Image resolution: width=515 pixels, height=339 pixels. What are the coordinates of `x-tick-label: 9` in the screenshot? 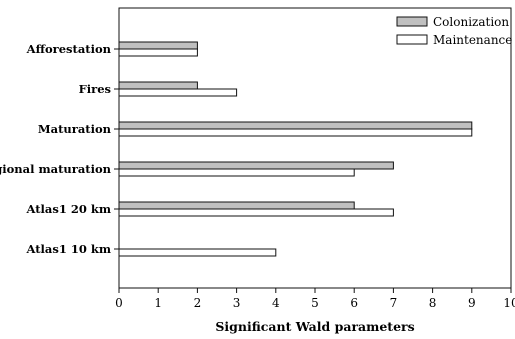 It's located at (472, 303).